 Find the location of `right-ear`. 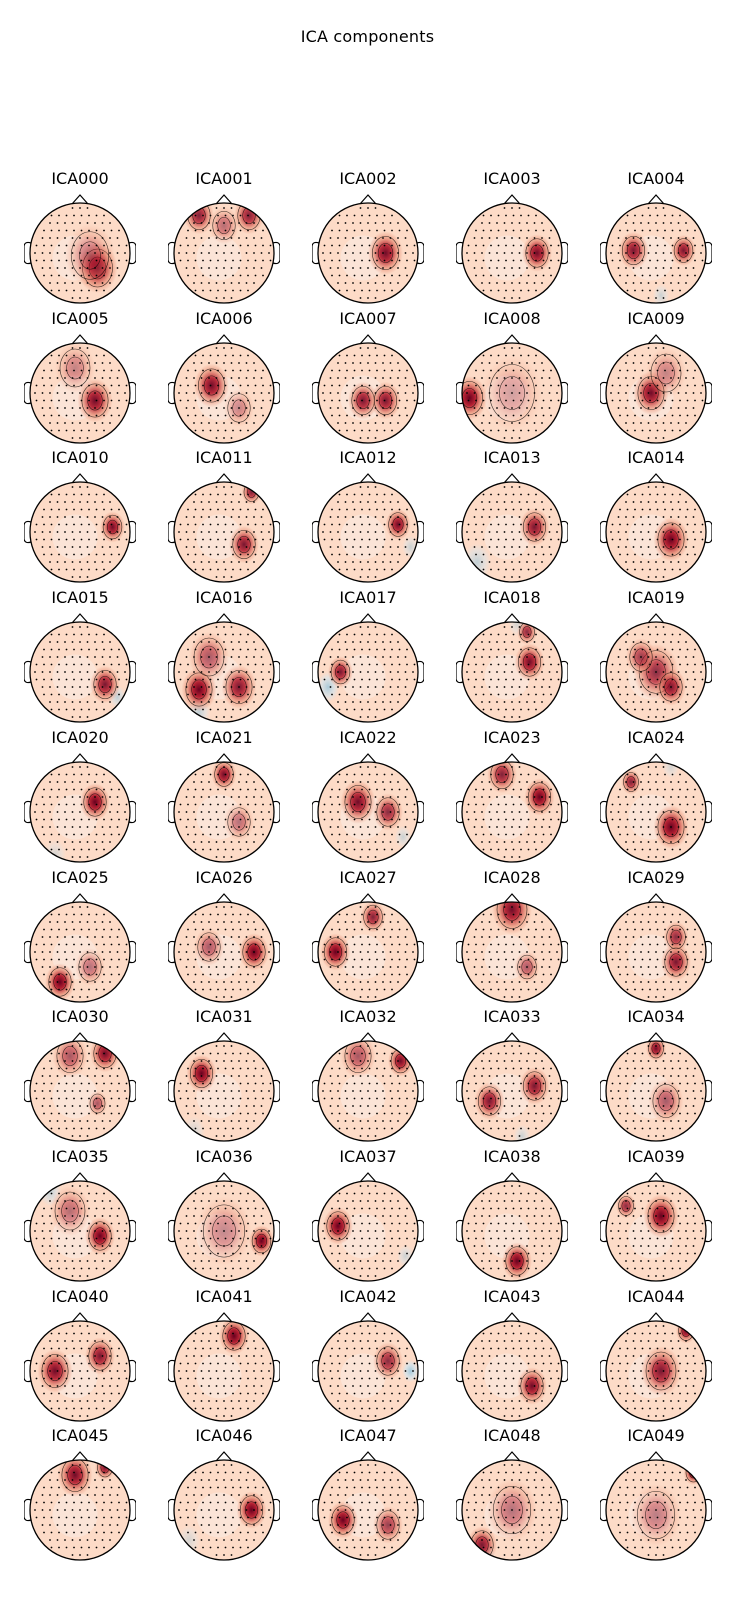

right-ear is located at coordinates (276, 672).